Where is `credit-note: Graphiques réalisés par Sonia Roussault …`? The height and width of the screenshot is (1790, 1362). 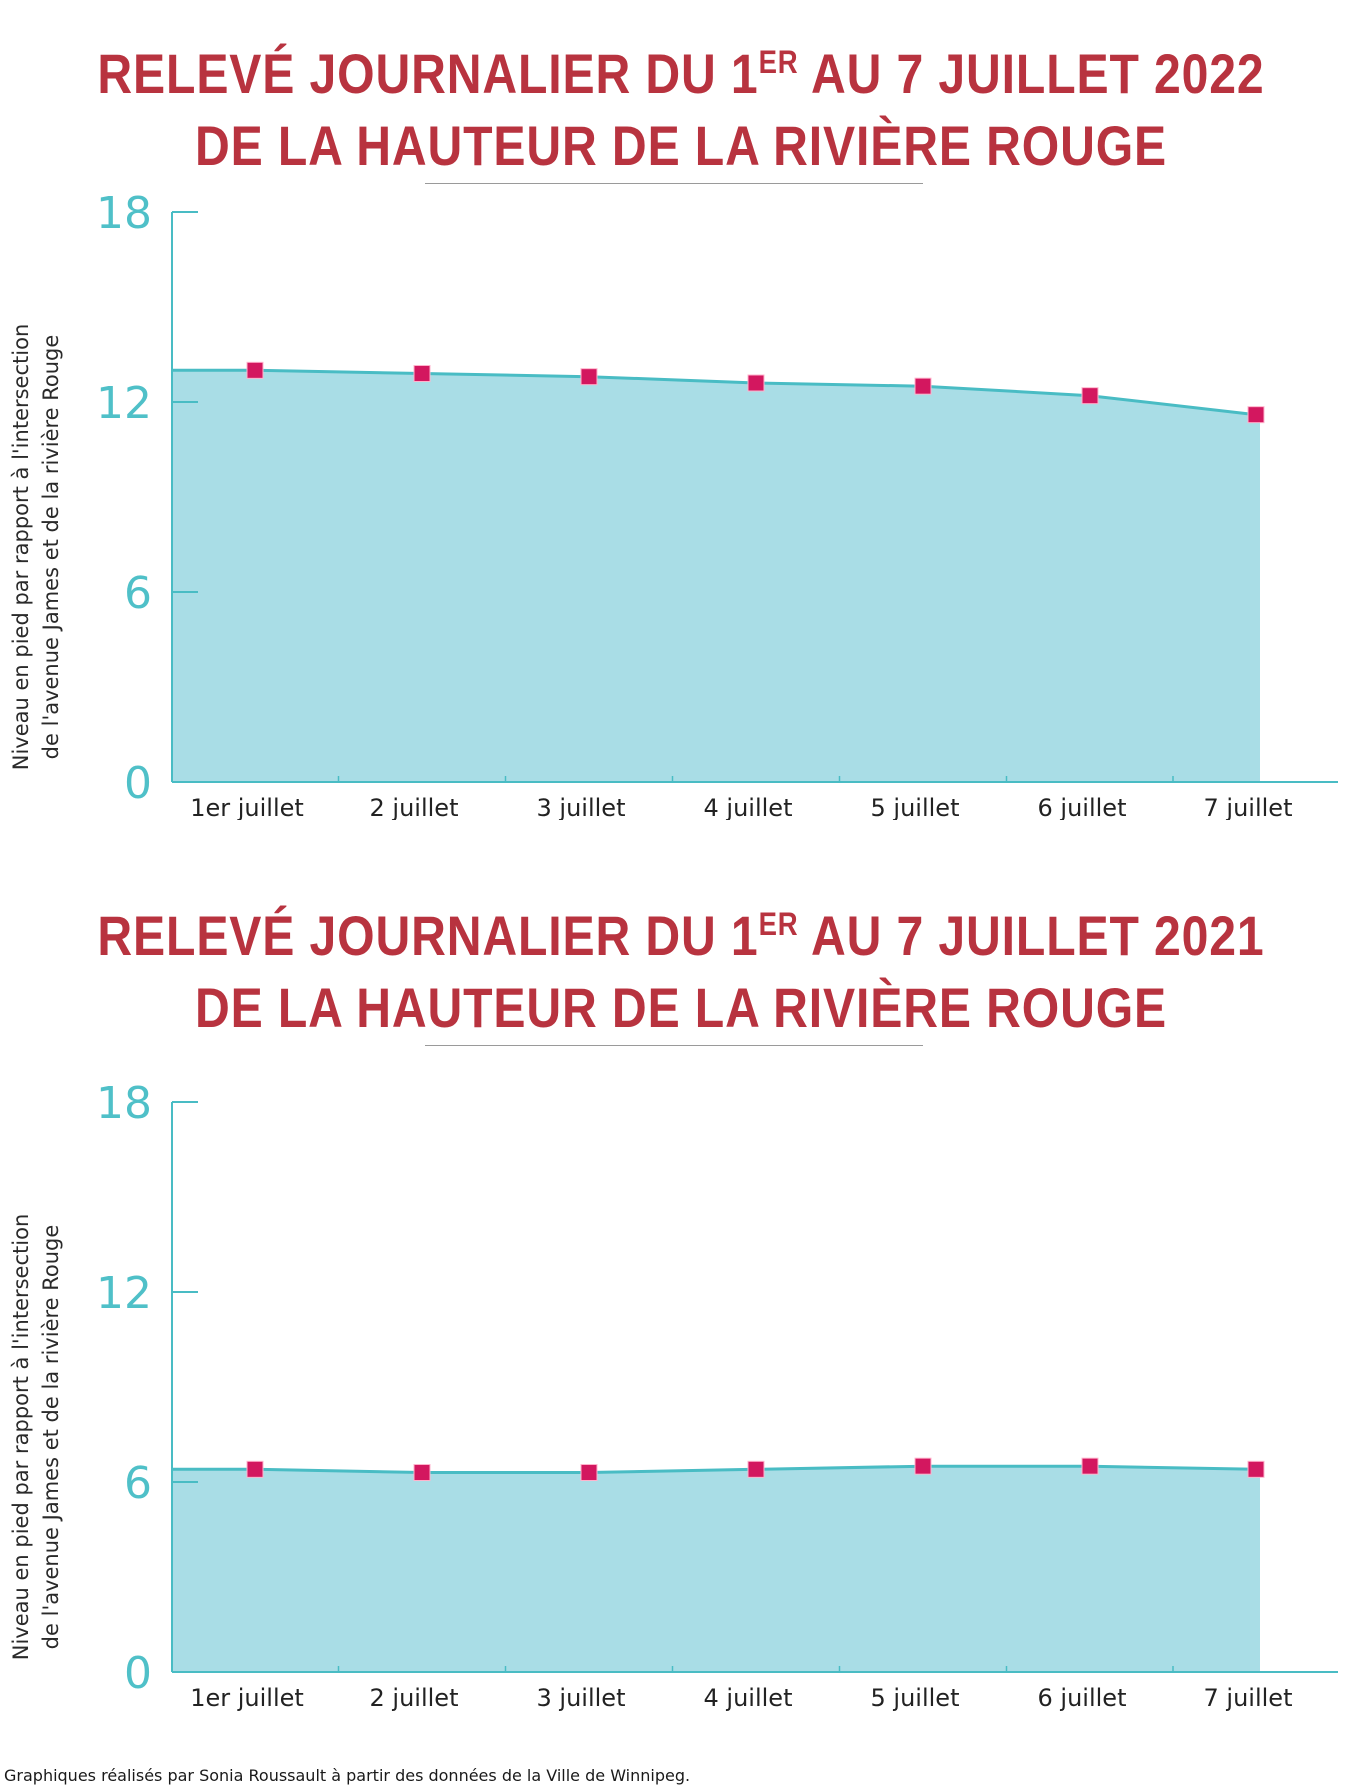 credit-note: Graphiques réalisés par Sonia Roussault … is located at coordinates (347, 1775).